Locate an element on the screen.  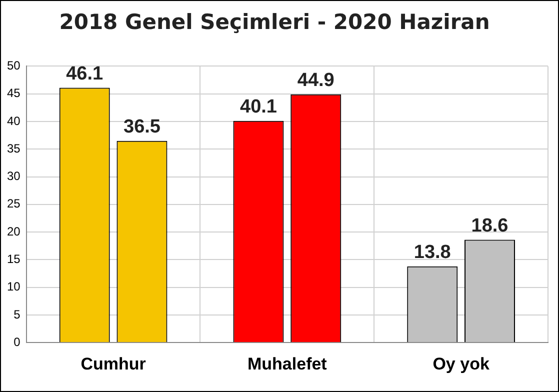
x-tick-label: Muhalefet is located at coordinates (288, 364).